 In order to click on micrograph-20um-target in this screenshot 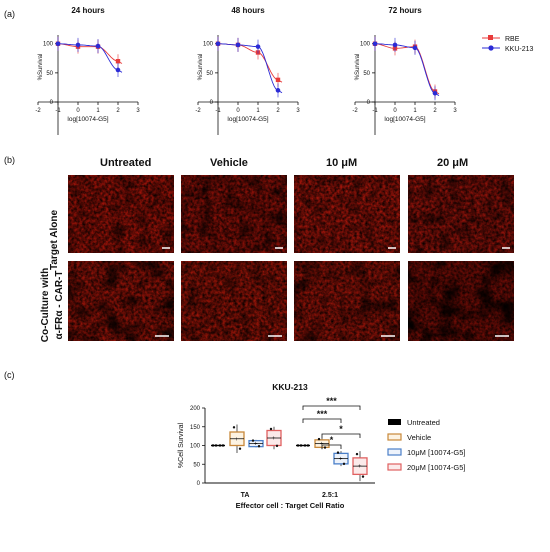, I will do `click(461, 214)`.